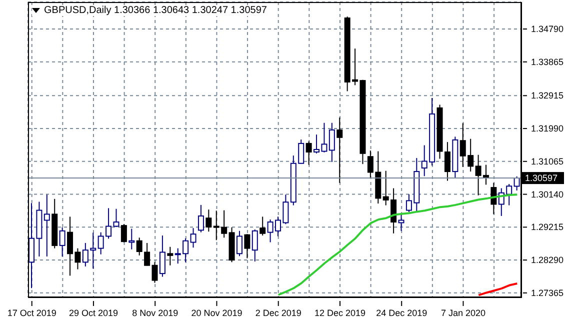 The image size is (581, 317). What do you see at coordinates (278, 312) in the screenshot?
I see `x-tick-label: 2 Dec 2019` at bounding box center [278, 312].